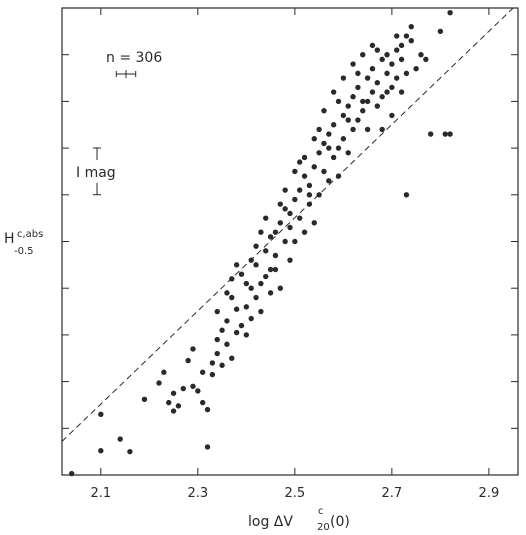 This screenshot has width=526, height=535. Describe the element at coordinates (30, 234) in the screenshot. I see `y-label-sup: c,abs` at that location.